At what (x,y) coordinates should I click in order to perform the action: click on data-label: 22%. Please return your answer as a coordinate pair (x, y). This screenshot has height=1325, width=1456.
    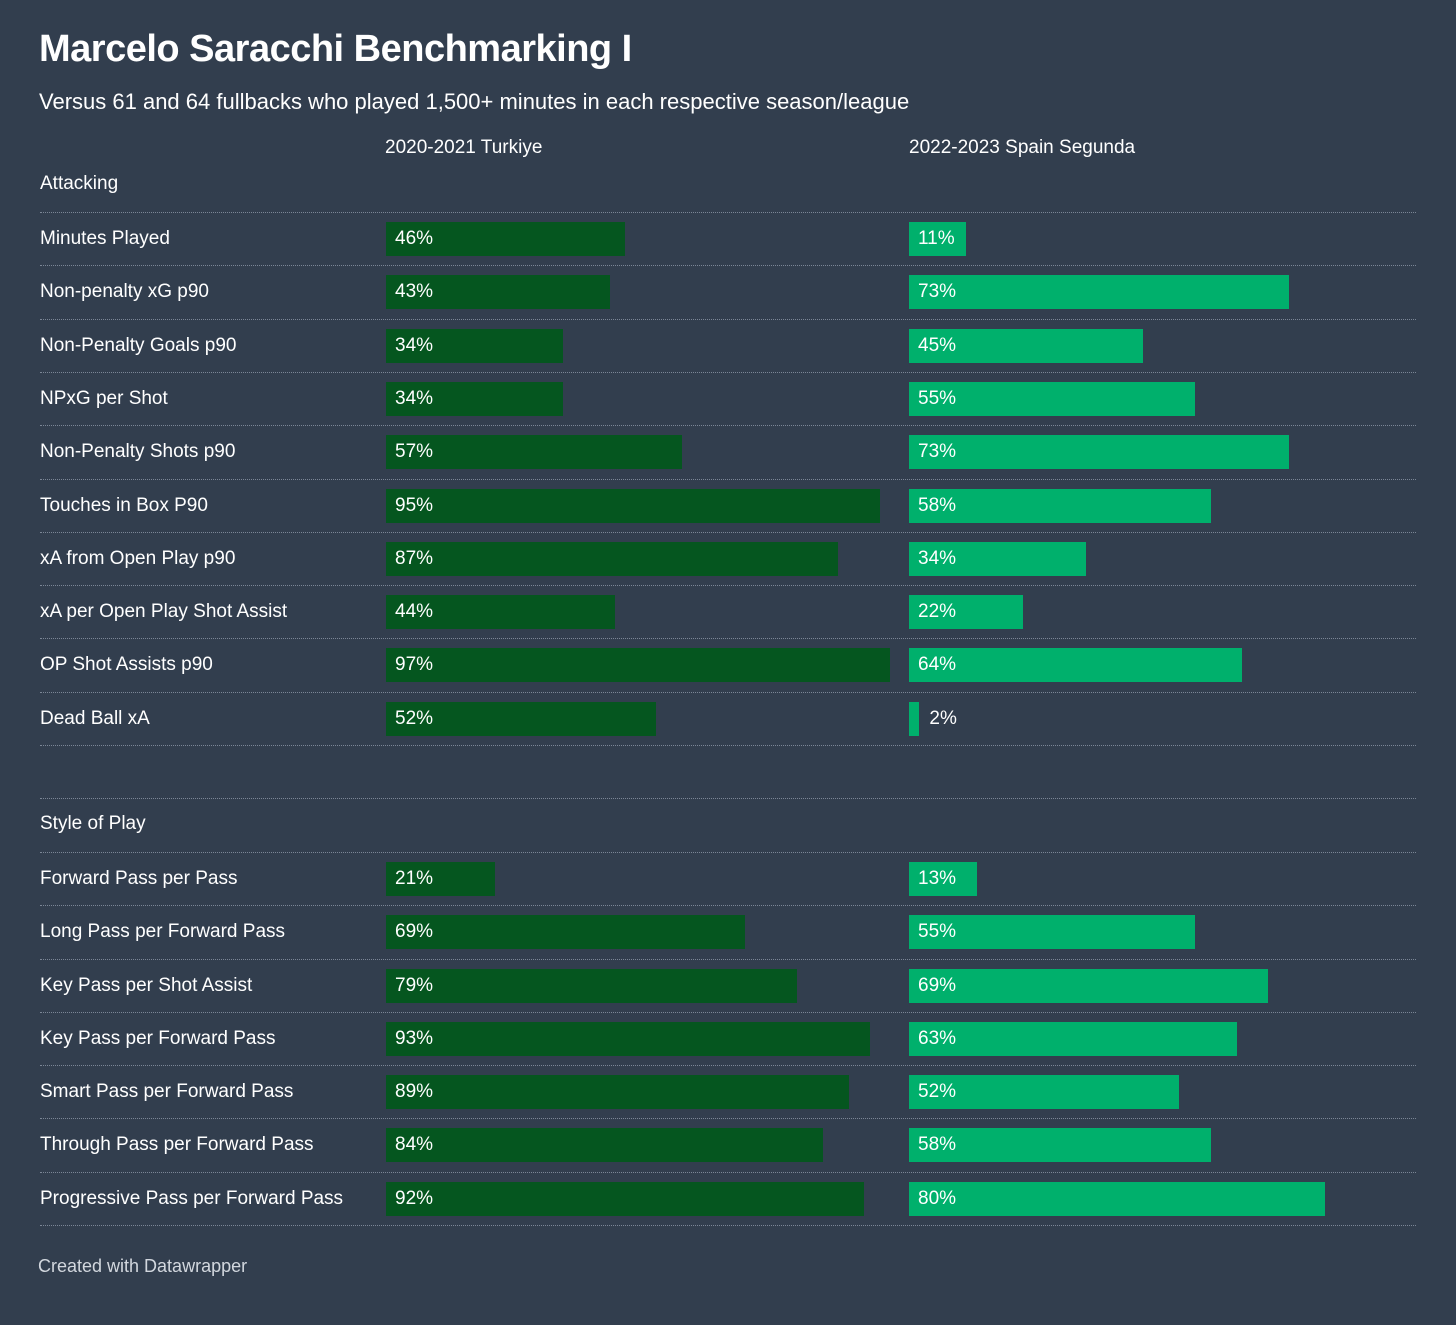
    Looking at the image, I should click on (937, 611).